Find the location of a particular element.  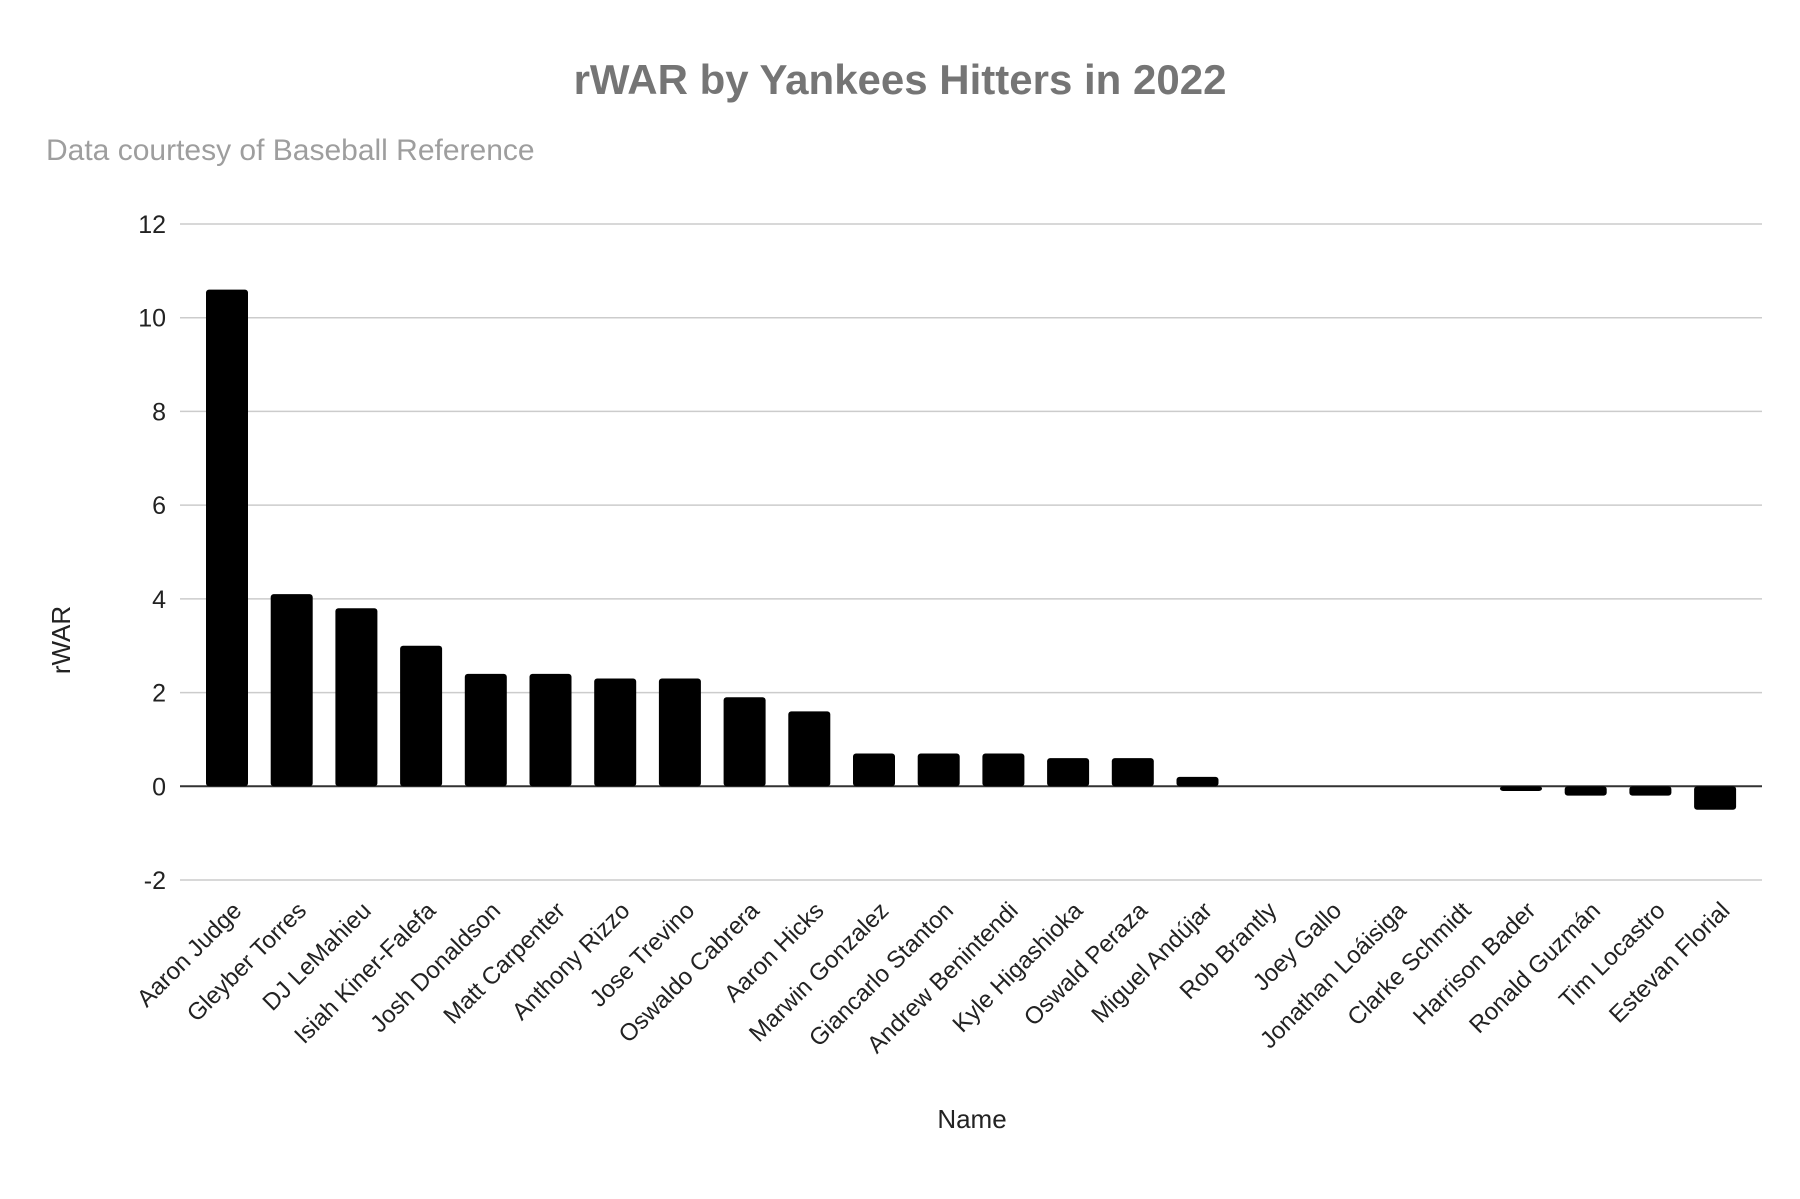

y-tick-label: 0 is located at coordinates (159, 787).